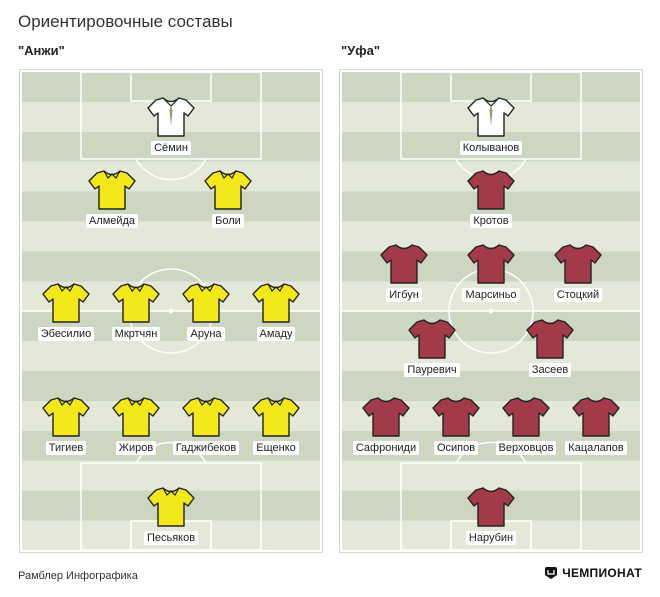  Describe the element at coordinates (491, 148) in the screenshot. I see `player-name: Колыванов` at that location.